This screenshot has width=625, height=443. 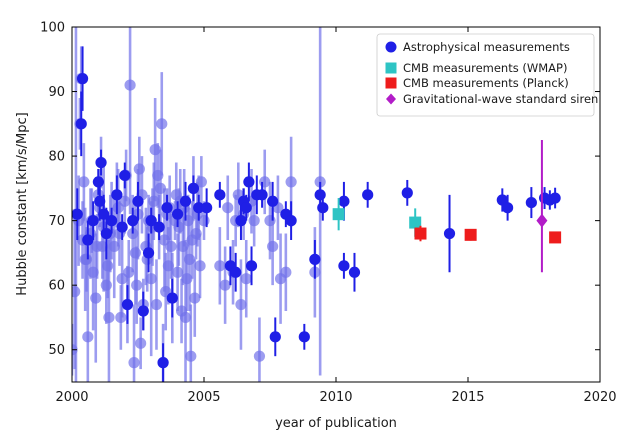 I want to click on legend-label-planck: CMB measurements (Planck), so click(x=486, y=83).